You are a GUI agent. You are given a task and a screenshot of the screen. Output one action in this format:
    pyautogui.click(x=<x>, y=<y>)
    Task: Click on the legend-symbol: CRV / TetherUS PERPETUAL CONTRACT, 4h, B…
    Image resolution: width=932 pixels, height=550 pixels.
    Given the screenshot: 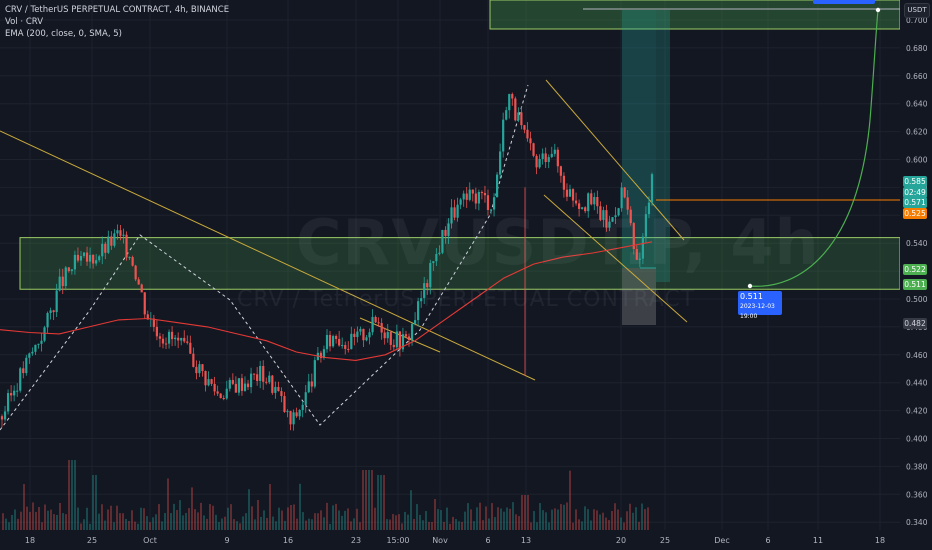 What is the action you would take?
    pyautogui.click(x=117, y=10)
    